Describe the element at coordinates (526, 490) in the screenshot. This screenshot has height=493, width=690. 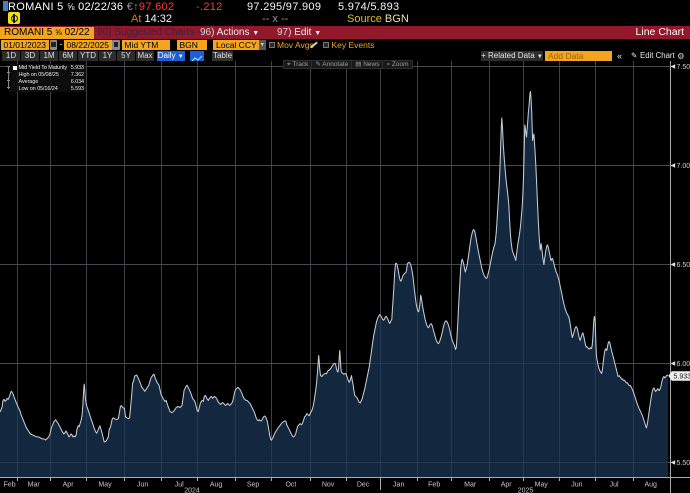
I see `svg-text: 2025` at that location.